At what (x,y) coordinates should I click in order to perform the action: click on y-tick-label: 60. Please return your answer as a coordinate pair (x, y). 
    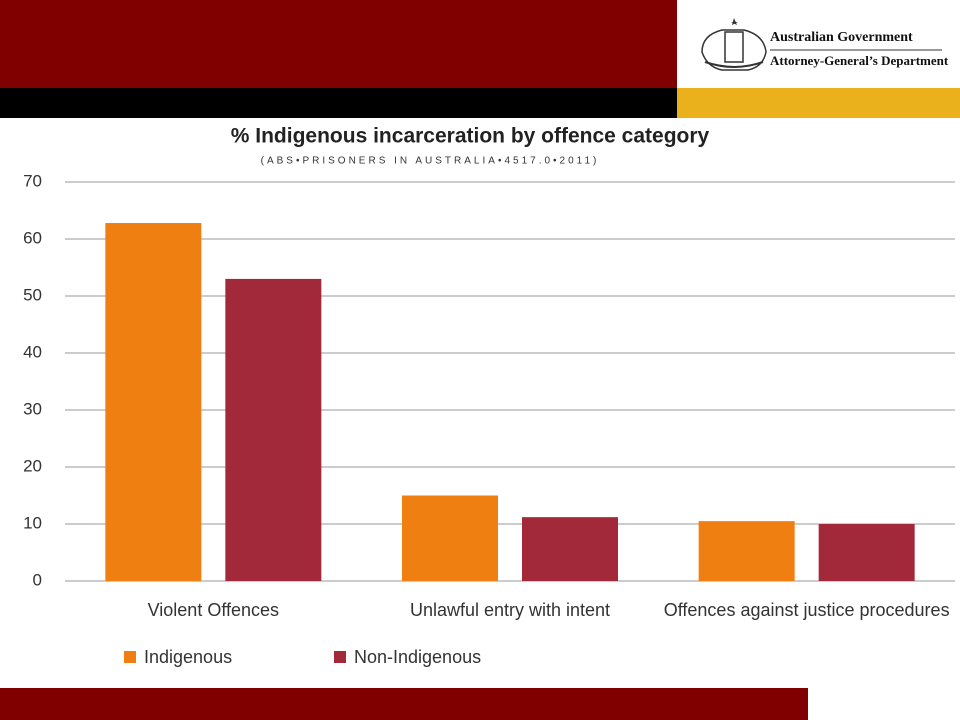
    Looking at the image, I should click on (32, 237).